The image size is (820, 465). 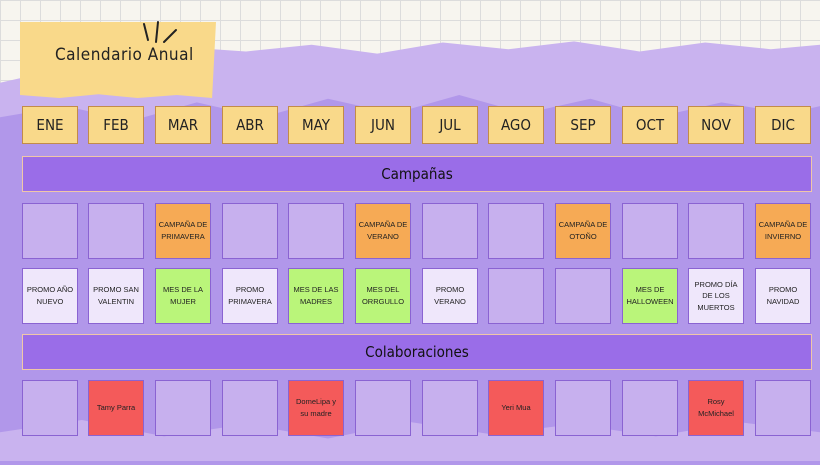 I want to click on promo-cell: MES DE LA MUJER, so click(x=183, y=296).